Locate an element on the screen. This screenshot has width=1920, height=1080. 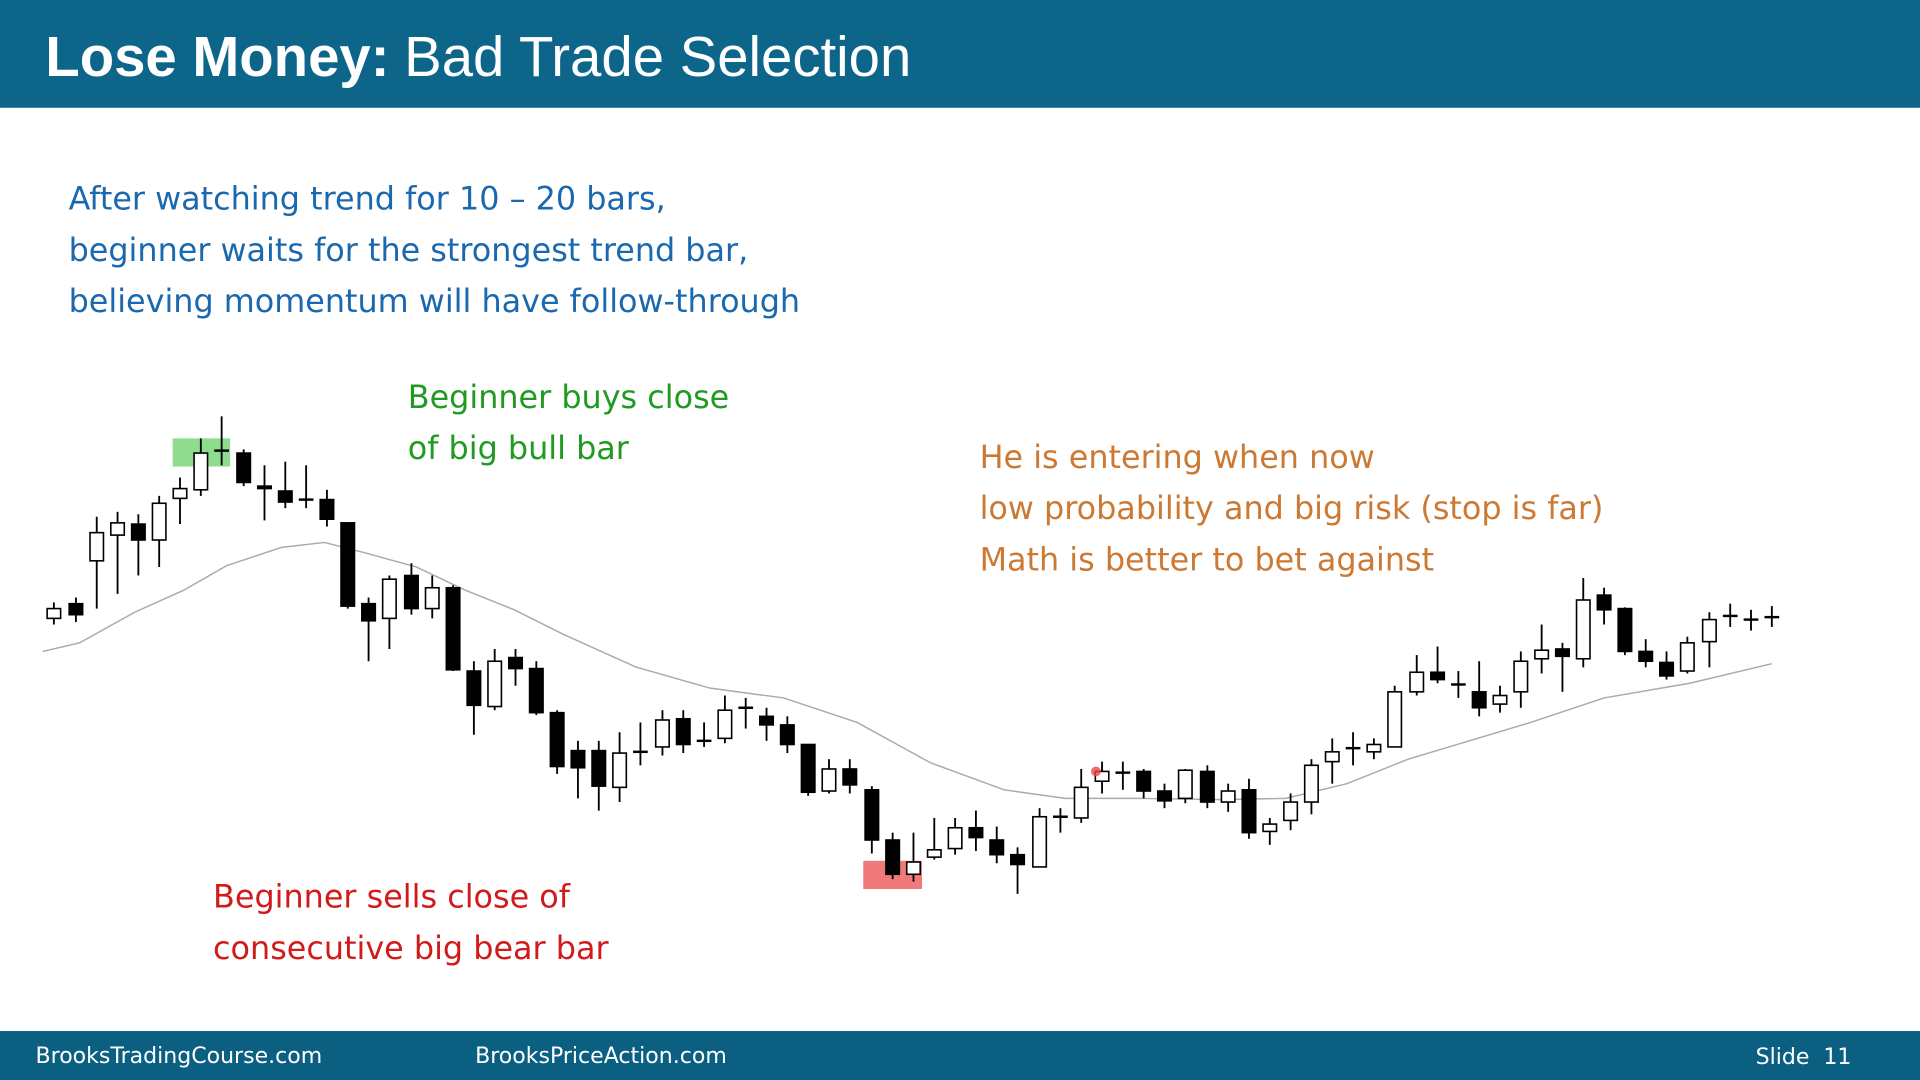
note-line: After watching trend for 10 – 20 bars, is located at coordinates (367, 198).